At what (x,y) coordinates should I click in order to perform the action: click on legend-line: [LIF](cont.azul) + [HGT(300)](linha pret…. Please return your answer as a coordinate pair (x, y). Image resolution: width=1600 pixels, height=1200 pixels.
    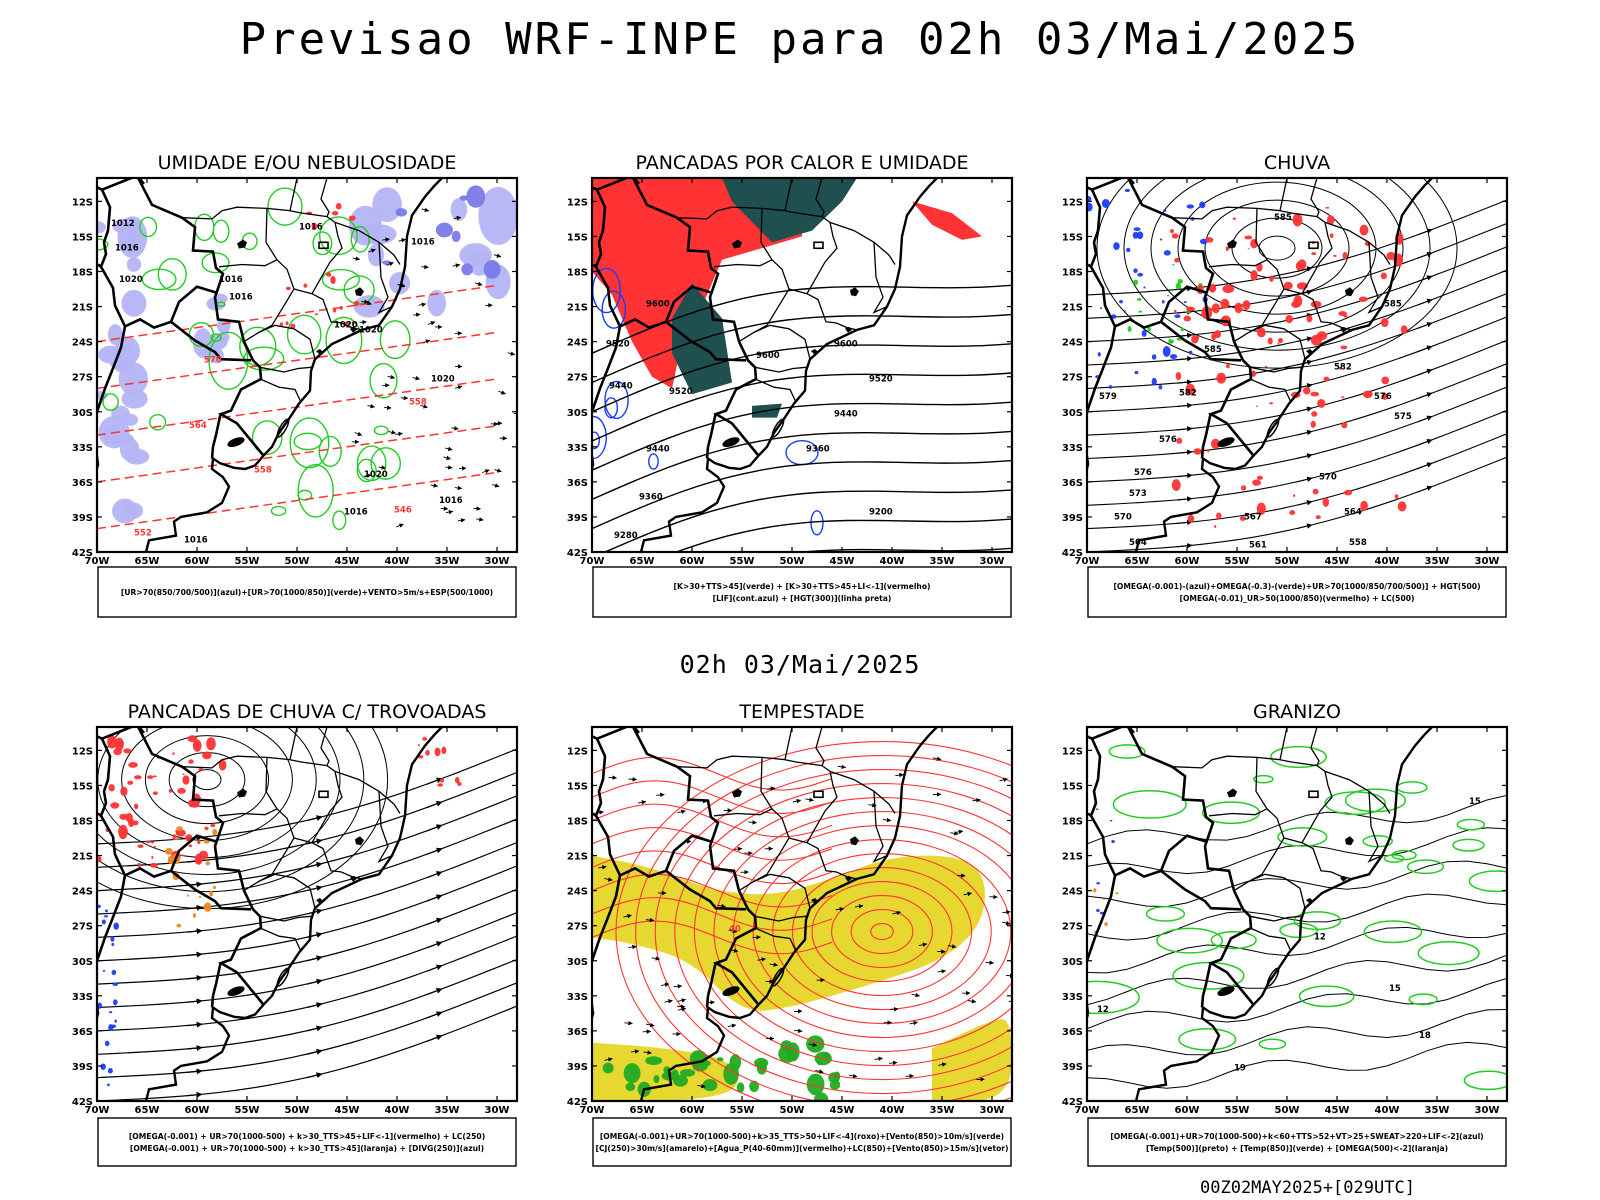
    Looking at the image, I should click on (802, 598).